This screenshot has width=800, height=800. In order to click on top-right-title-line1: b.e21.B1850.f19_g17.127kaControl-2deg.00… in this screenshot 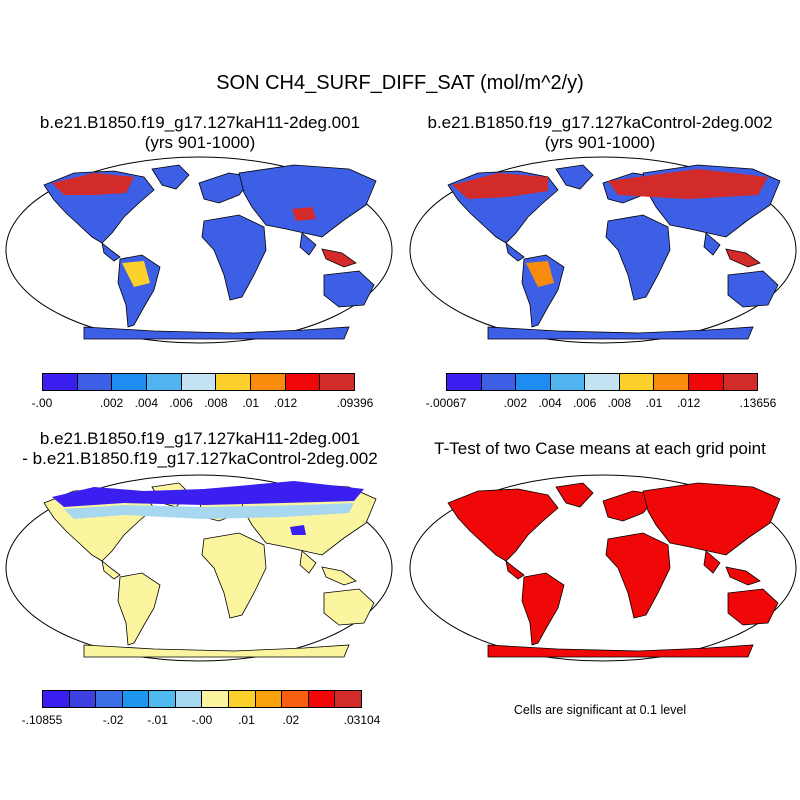, I will do `click(600, 122)`.